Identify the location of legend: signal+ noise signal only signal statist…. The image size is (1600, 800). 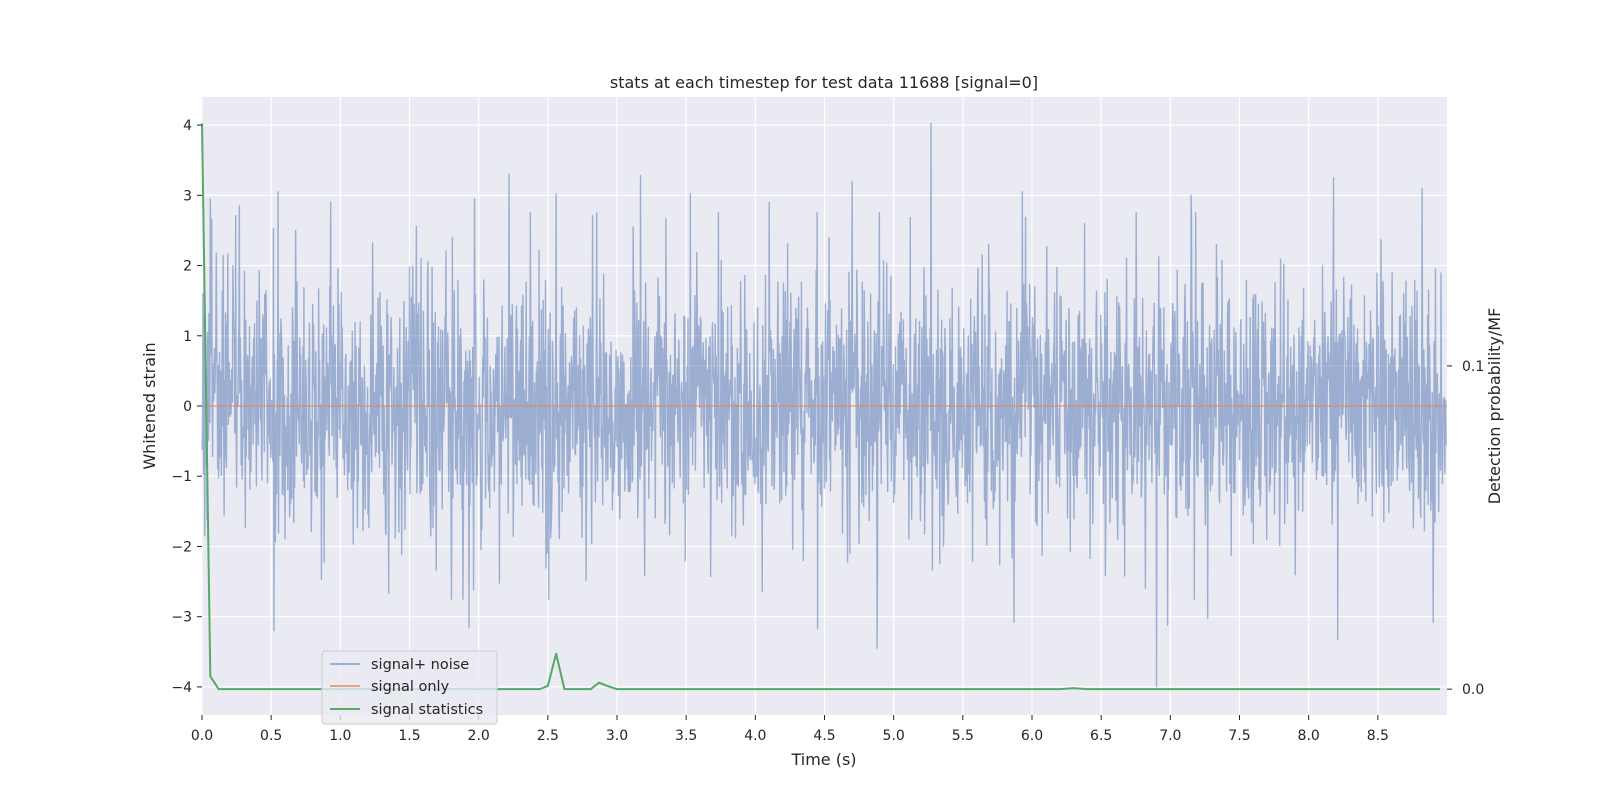
(409, 687).